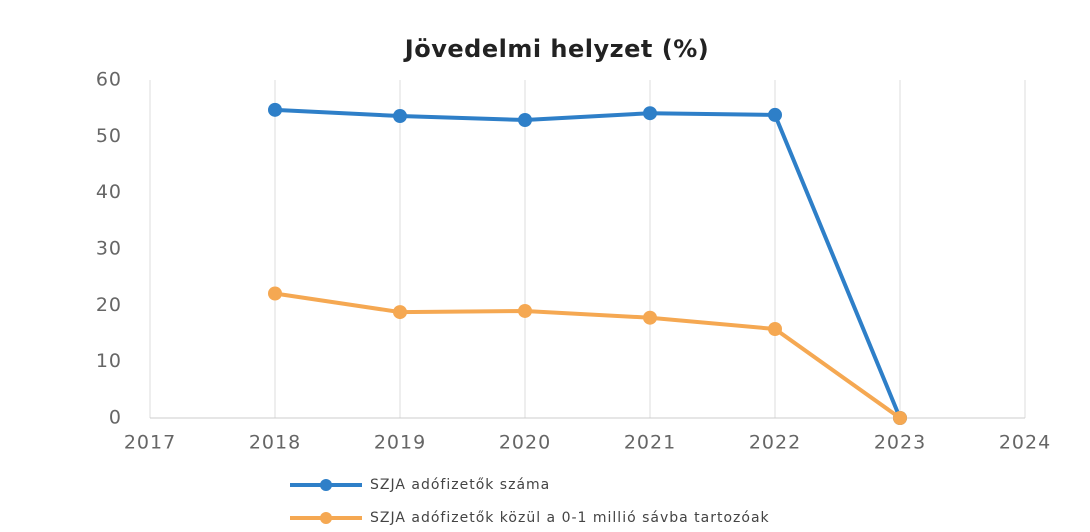 The width and height of the screenshot is (1090, 532). What do you see at coordinates (650, 443) in the screenshot?
I see `x-tick-label: 2021` at bounding box center [650, 443].